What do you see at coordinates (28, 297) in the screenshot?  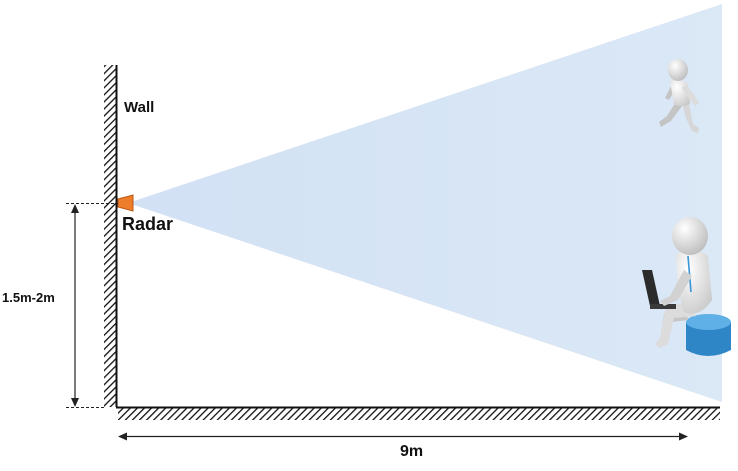 I see `mount-height-label: 1.5m-2m` at bounding box center [28, 297].